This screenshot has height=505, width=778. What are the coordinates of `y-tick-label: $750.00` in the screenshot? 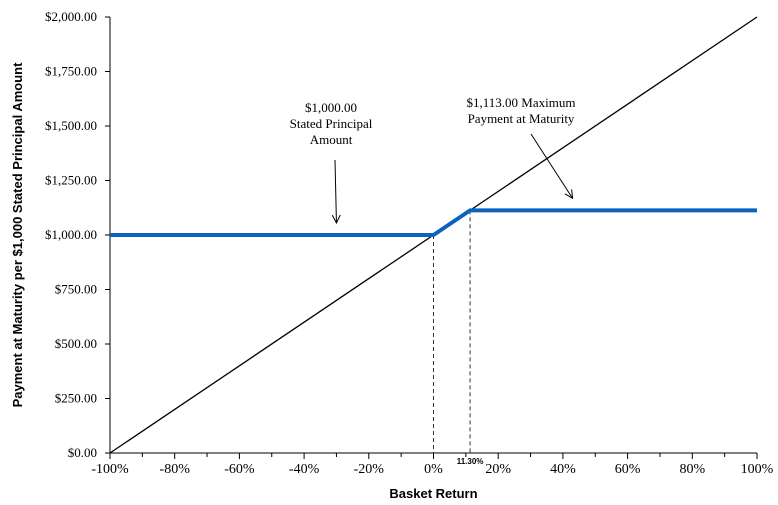 It's located at (76, 289).